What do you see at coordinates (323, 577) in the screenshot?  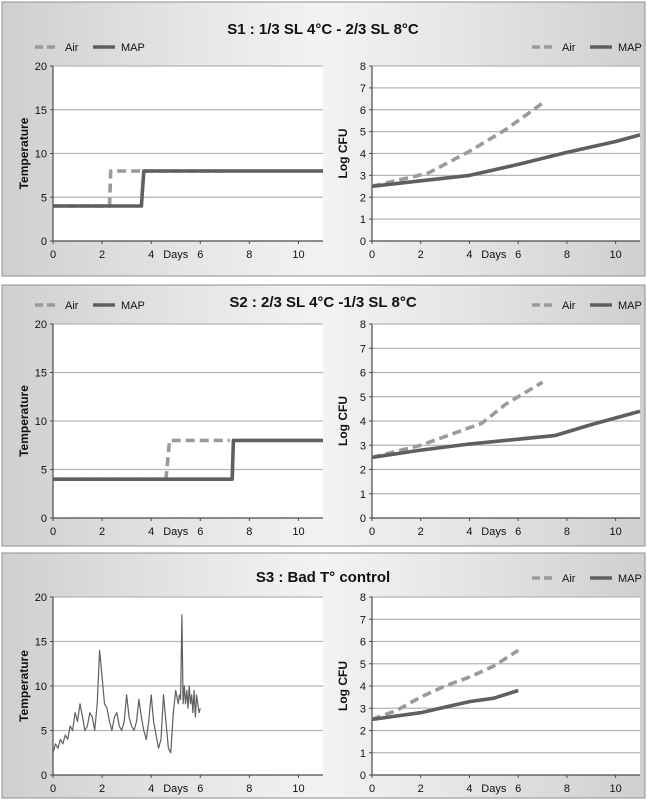 I see `chart-title: S3 : Bad T° control` at bounding box center [323, 577].